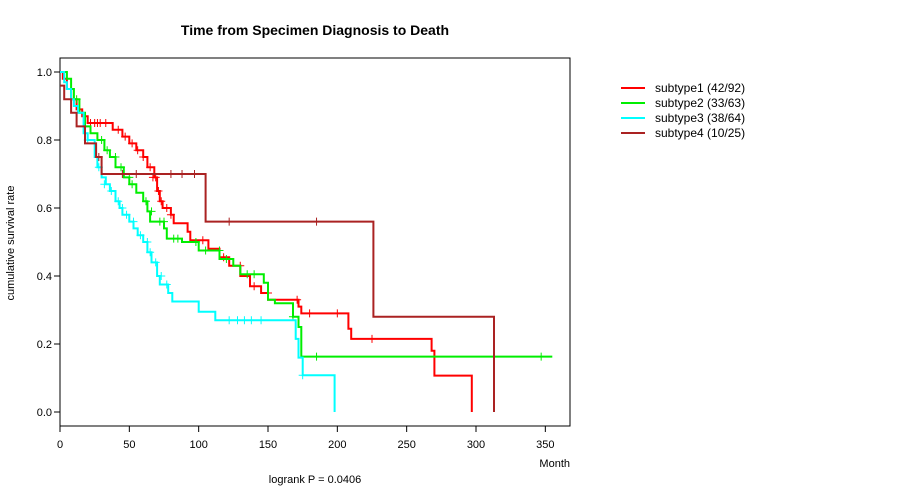 The image size is (900, 500). What do you see at coordinates (44, 345) in the screenshot?
I see `y-tick-label: 0.2` at bounding box center [44, 345].